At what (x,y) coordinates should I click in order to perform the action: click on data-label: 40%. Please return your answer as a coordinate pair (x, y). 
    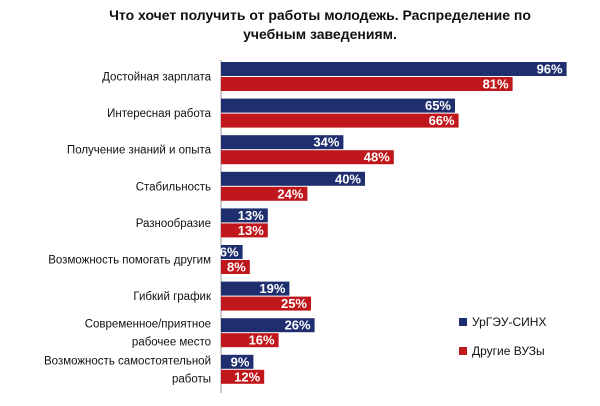
    Looking at the image, I should click on (348, 178).